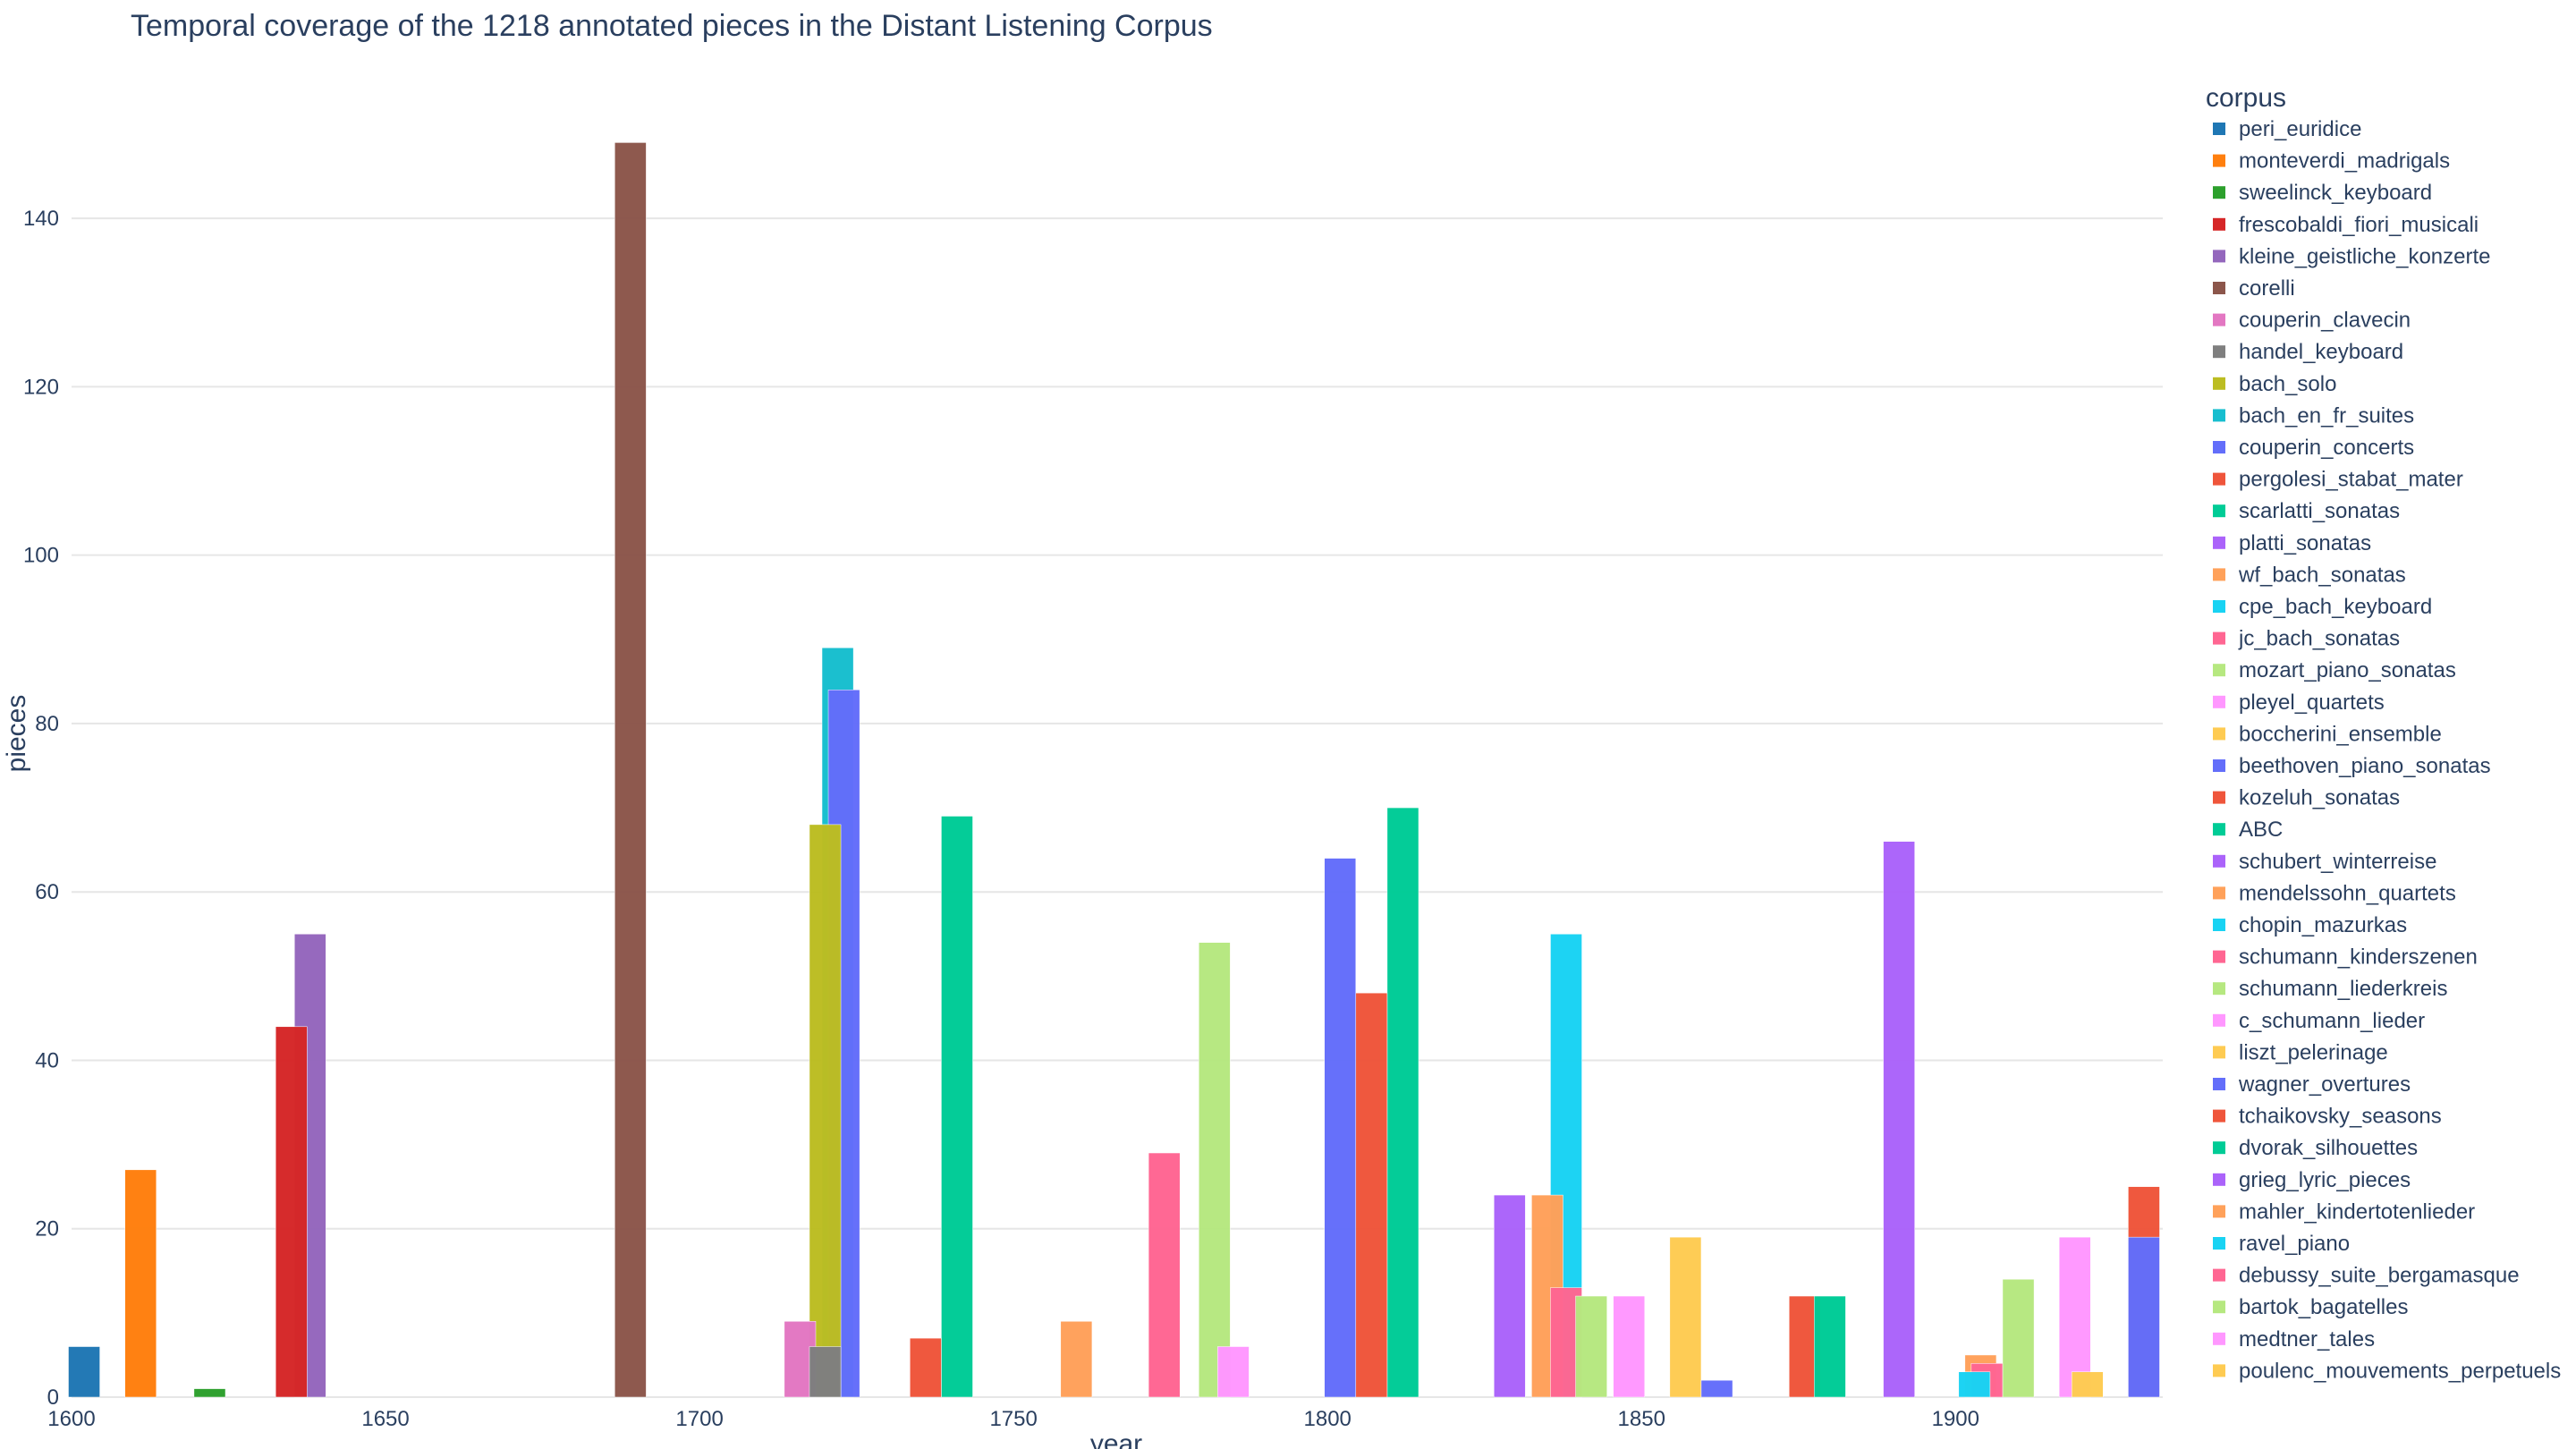 Image resolution: width=2576 pixels, height=1449 pixels. Describe the element at coordinates (2330, 989) in the screenshot. I see `legend-item: schumann_liederkreis` at that location.